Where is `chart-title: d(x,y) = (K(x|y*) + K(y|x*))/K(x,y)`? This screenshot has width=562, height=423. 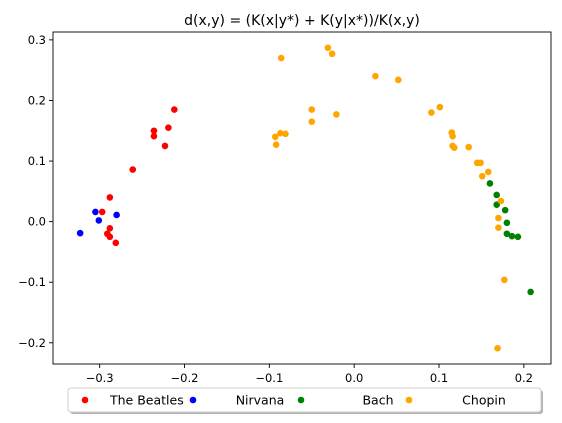
chart-title: d(x,y) = (K(x|y*) + K(y|x*))/K(x,y) is located at coordinates (302, 21).